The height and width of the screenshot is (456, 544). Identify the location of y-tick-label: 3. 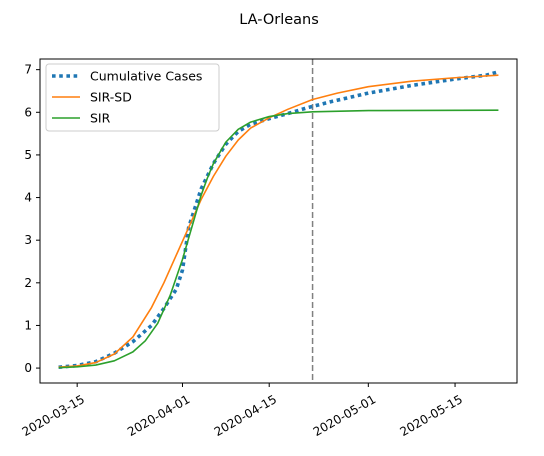
(28, 240).